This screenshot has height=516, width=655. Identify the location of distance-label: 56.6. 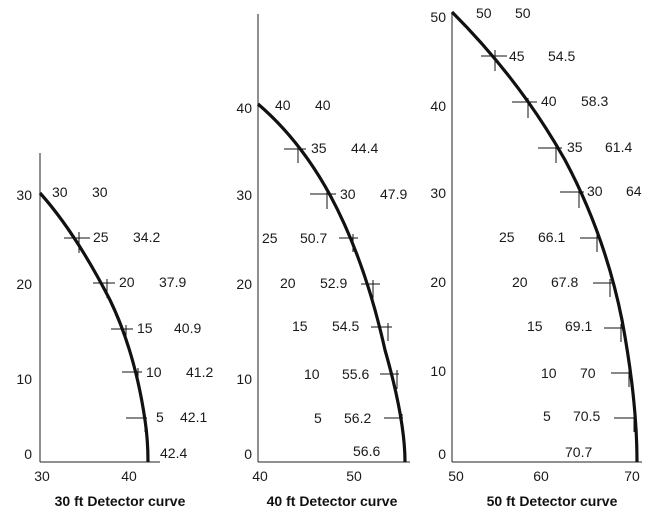
(366, 451).